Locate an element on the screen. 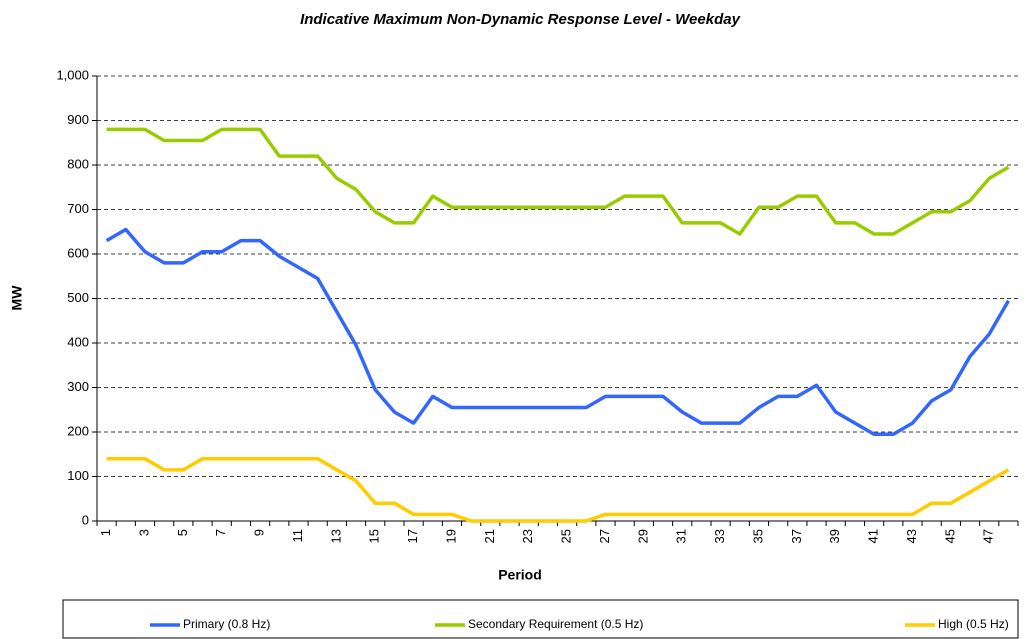 This screenshot has height=639, width=1032. x-axis-title: Period is located at coordinates (520, 575).